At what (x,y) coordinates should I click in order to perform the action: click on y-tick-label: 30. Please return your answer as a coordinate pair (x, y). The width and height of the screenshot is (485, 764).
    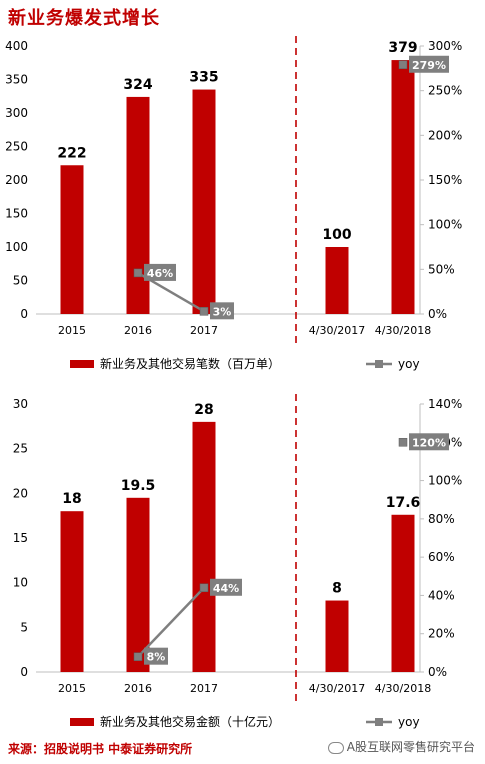
    Looking at the image, I should click on (20, 404).